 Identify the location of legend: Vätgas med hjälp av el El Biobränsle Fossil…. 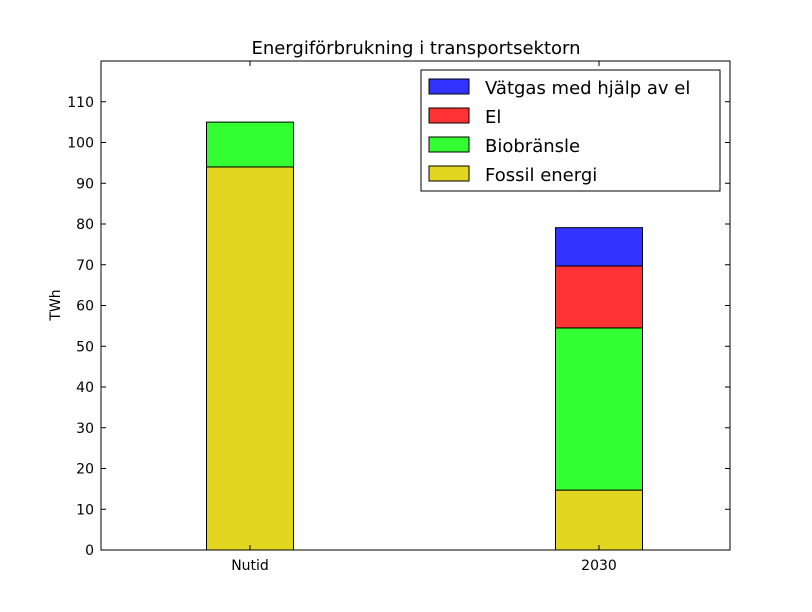
(570, 130).